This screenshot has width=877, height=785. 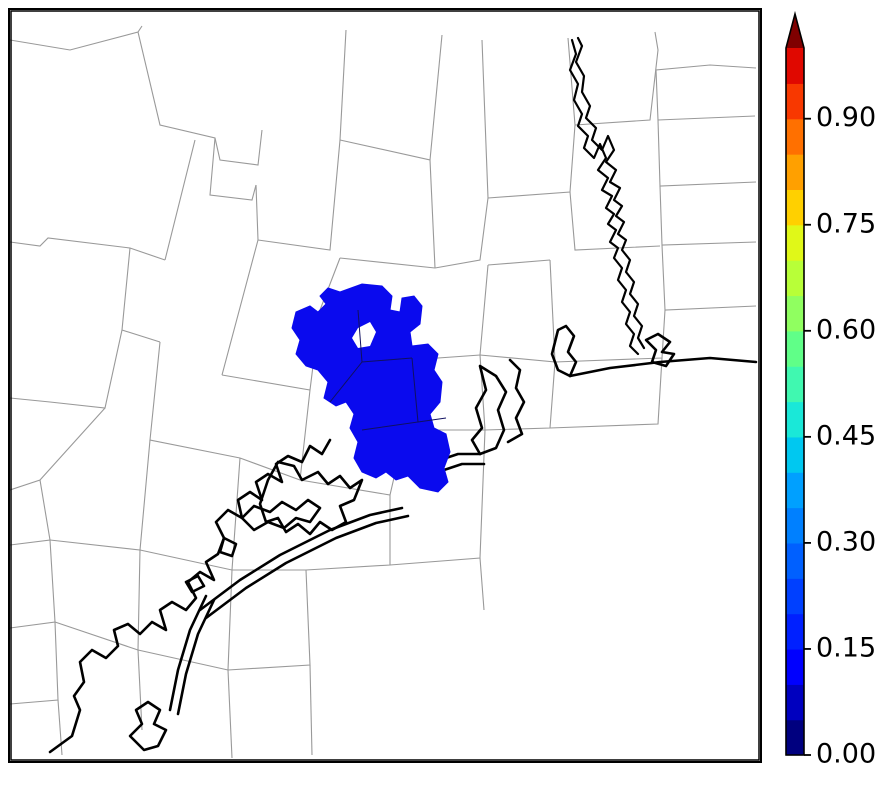 I want to click on colorbar-canvas: 0.90 0.75 0.60 0.45 0.30 0.15 0.00, so click(x=823, y=389).